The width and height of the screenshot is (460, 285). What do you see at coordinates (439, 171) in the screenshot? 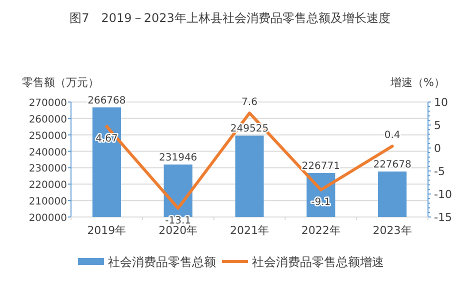
I see `y2-tick-label: -5` at bounding box center [439, 171].